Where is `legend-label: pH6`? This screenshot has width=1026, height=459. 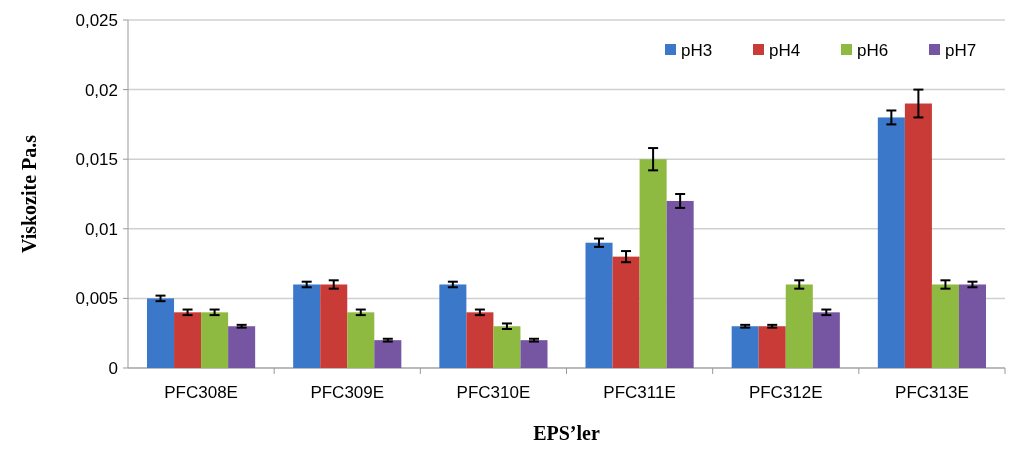 legend-label: pH6 is located at coordinates (873, 50).